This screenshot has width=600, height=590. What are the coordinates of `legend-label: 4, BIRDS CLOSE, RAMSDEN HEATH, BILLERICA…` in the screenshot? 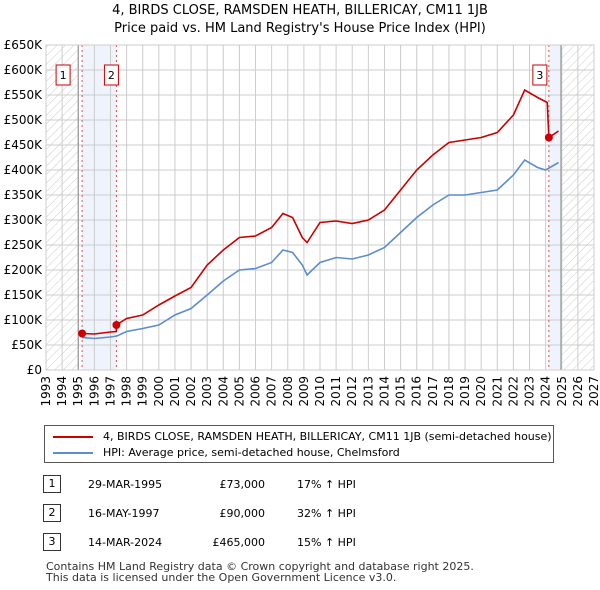 It's located at (327, 436).